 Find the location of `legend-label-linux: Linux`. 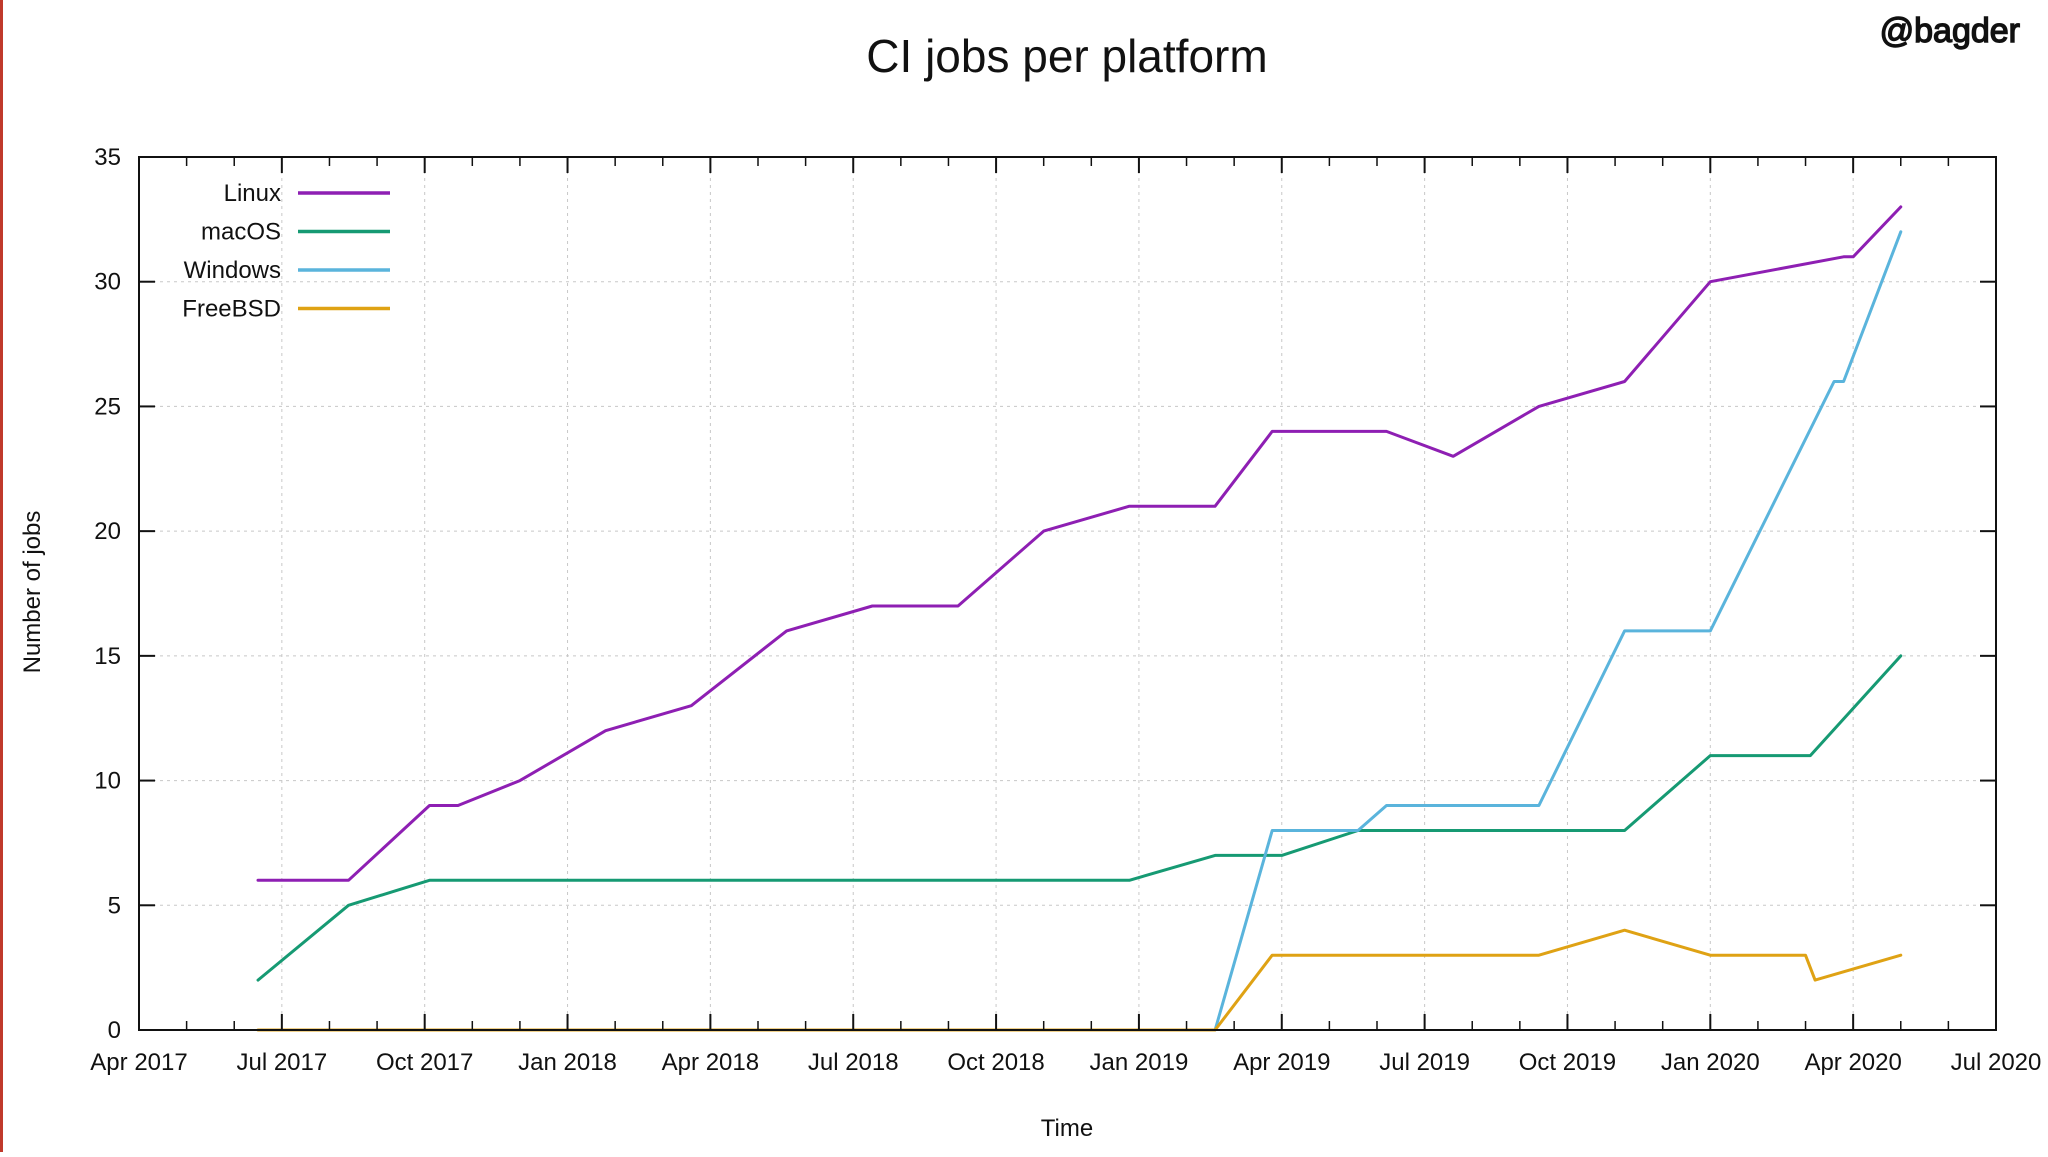

legend-label-linux: Linux is located at coordinates (252, 193).